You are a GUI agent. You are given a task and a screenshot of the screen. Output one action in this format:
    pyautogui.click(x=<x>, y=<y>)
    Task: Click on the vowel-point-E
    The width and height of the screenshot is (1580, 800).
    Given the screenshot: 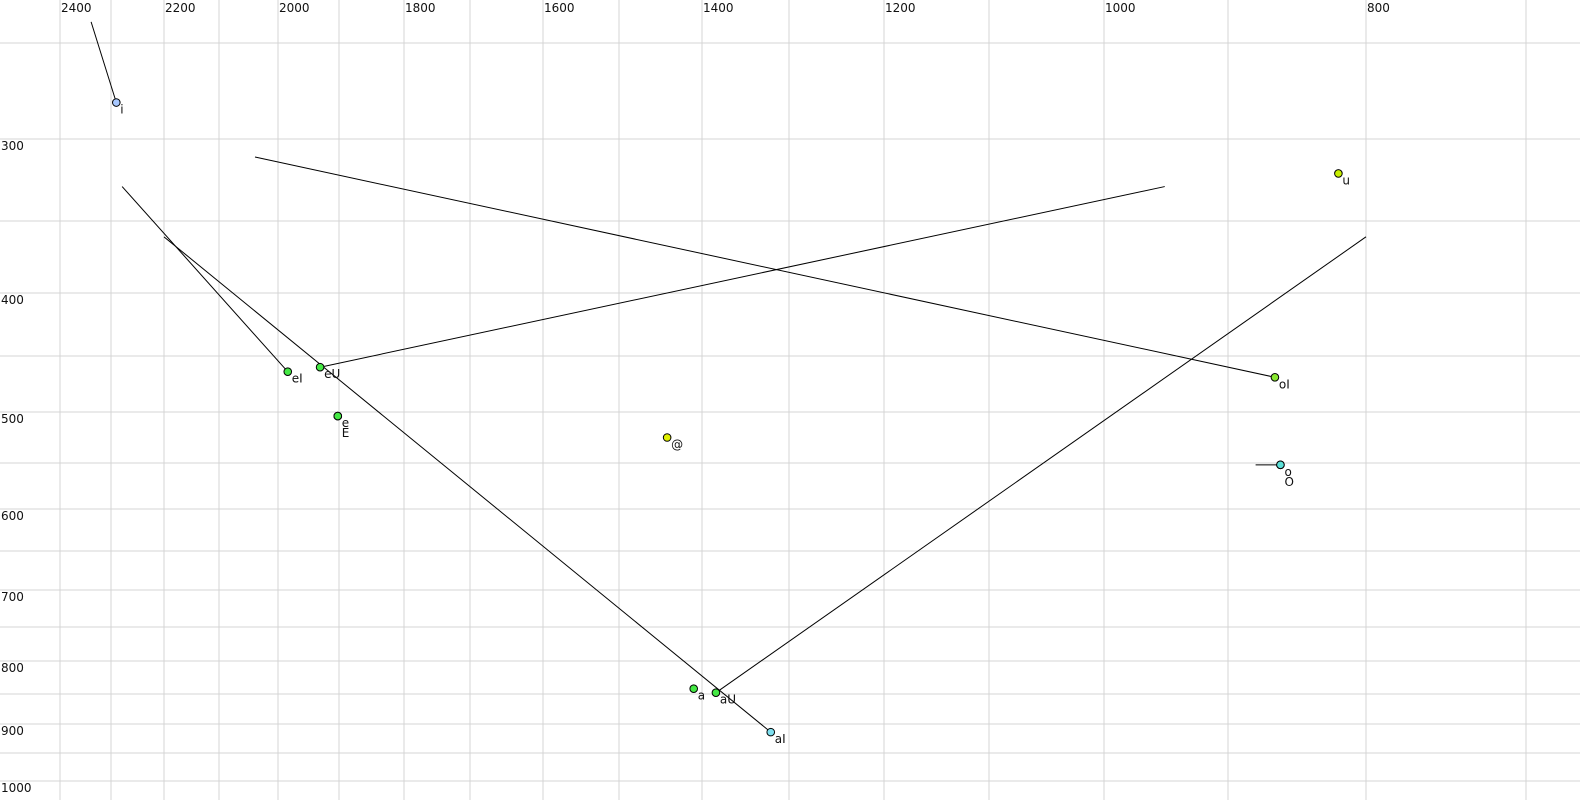 What is the action you would take?
    pyautogui.click(x=338, y=416)
    